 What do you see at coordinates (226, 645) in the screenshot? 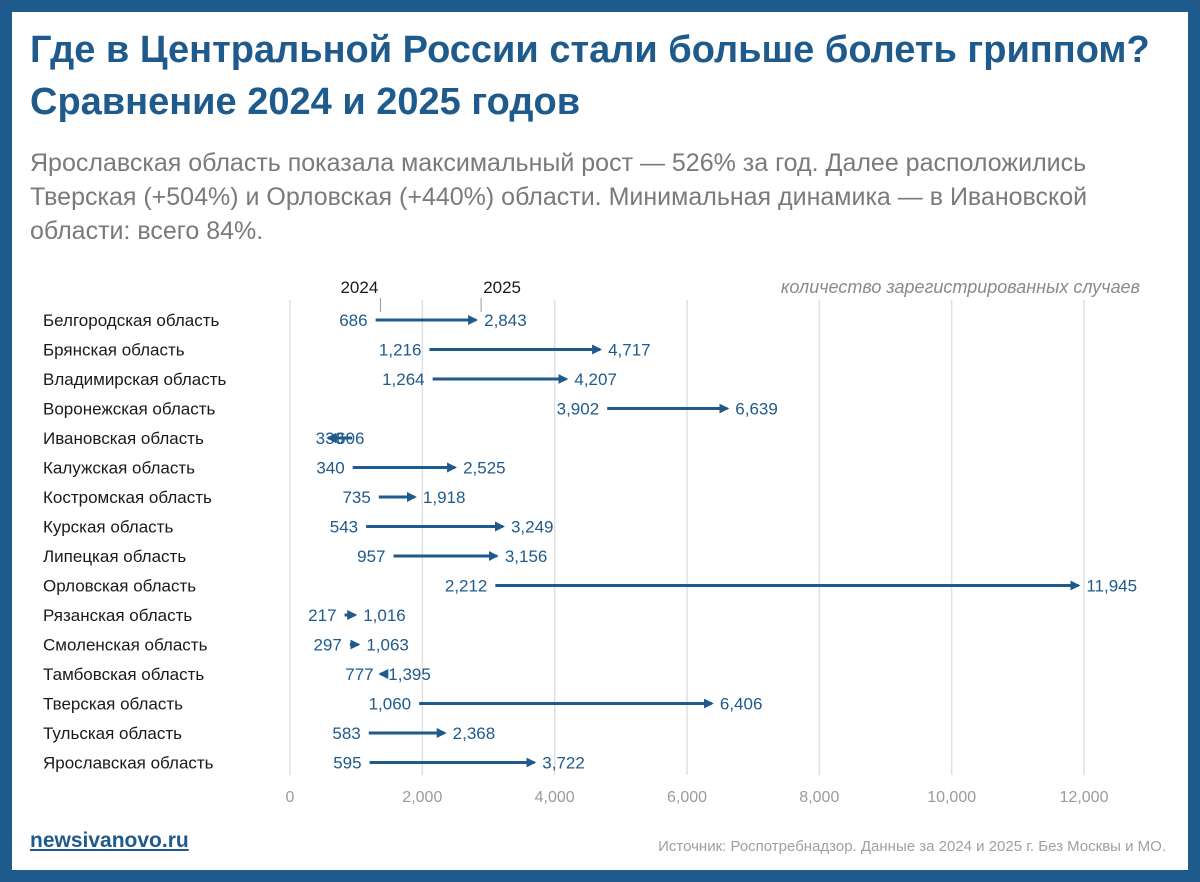
I see `chart-row: Смоленская область 297 1,063` at bounding box center [226, 645].